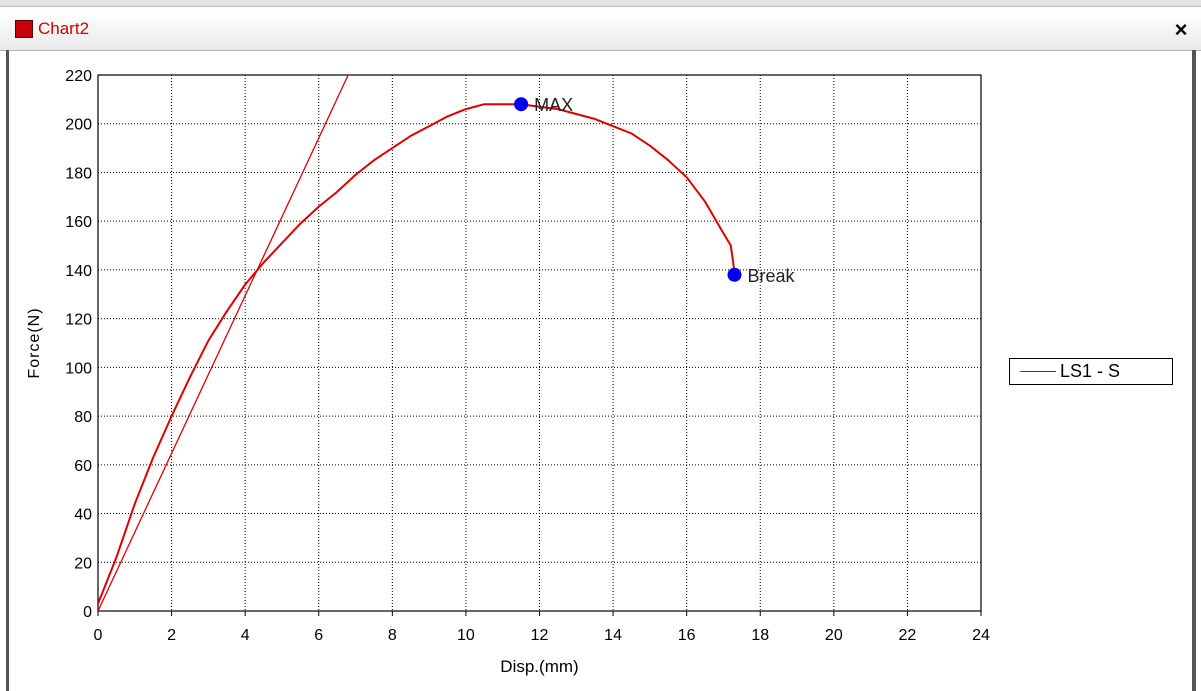 The image size is (1201, 691). I want to click on x-tick-label: 20, so click(834, 635).